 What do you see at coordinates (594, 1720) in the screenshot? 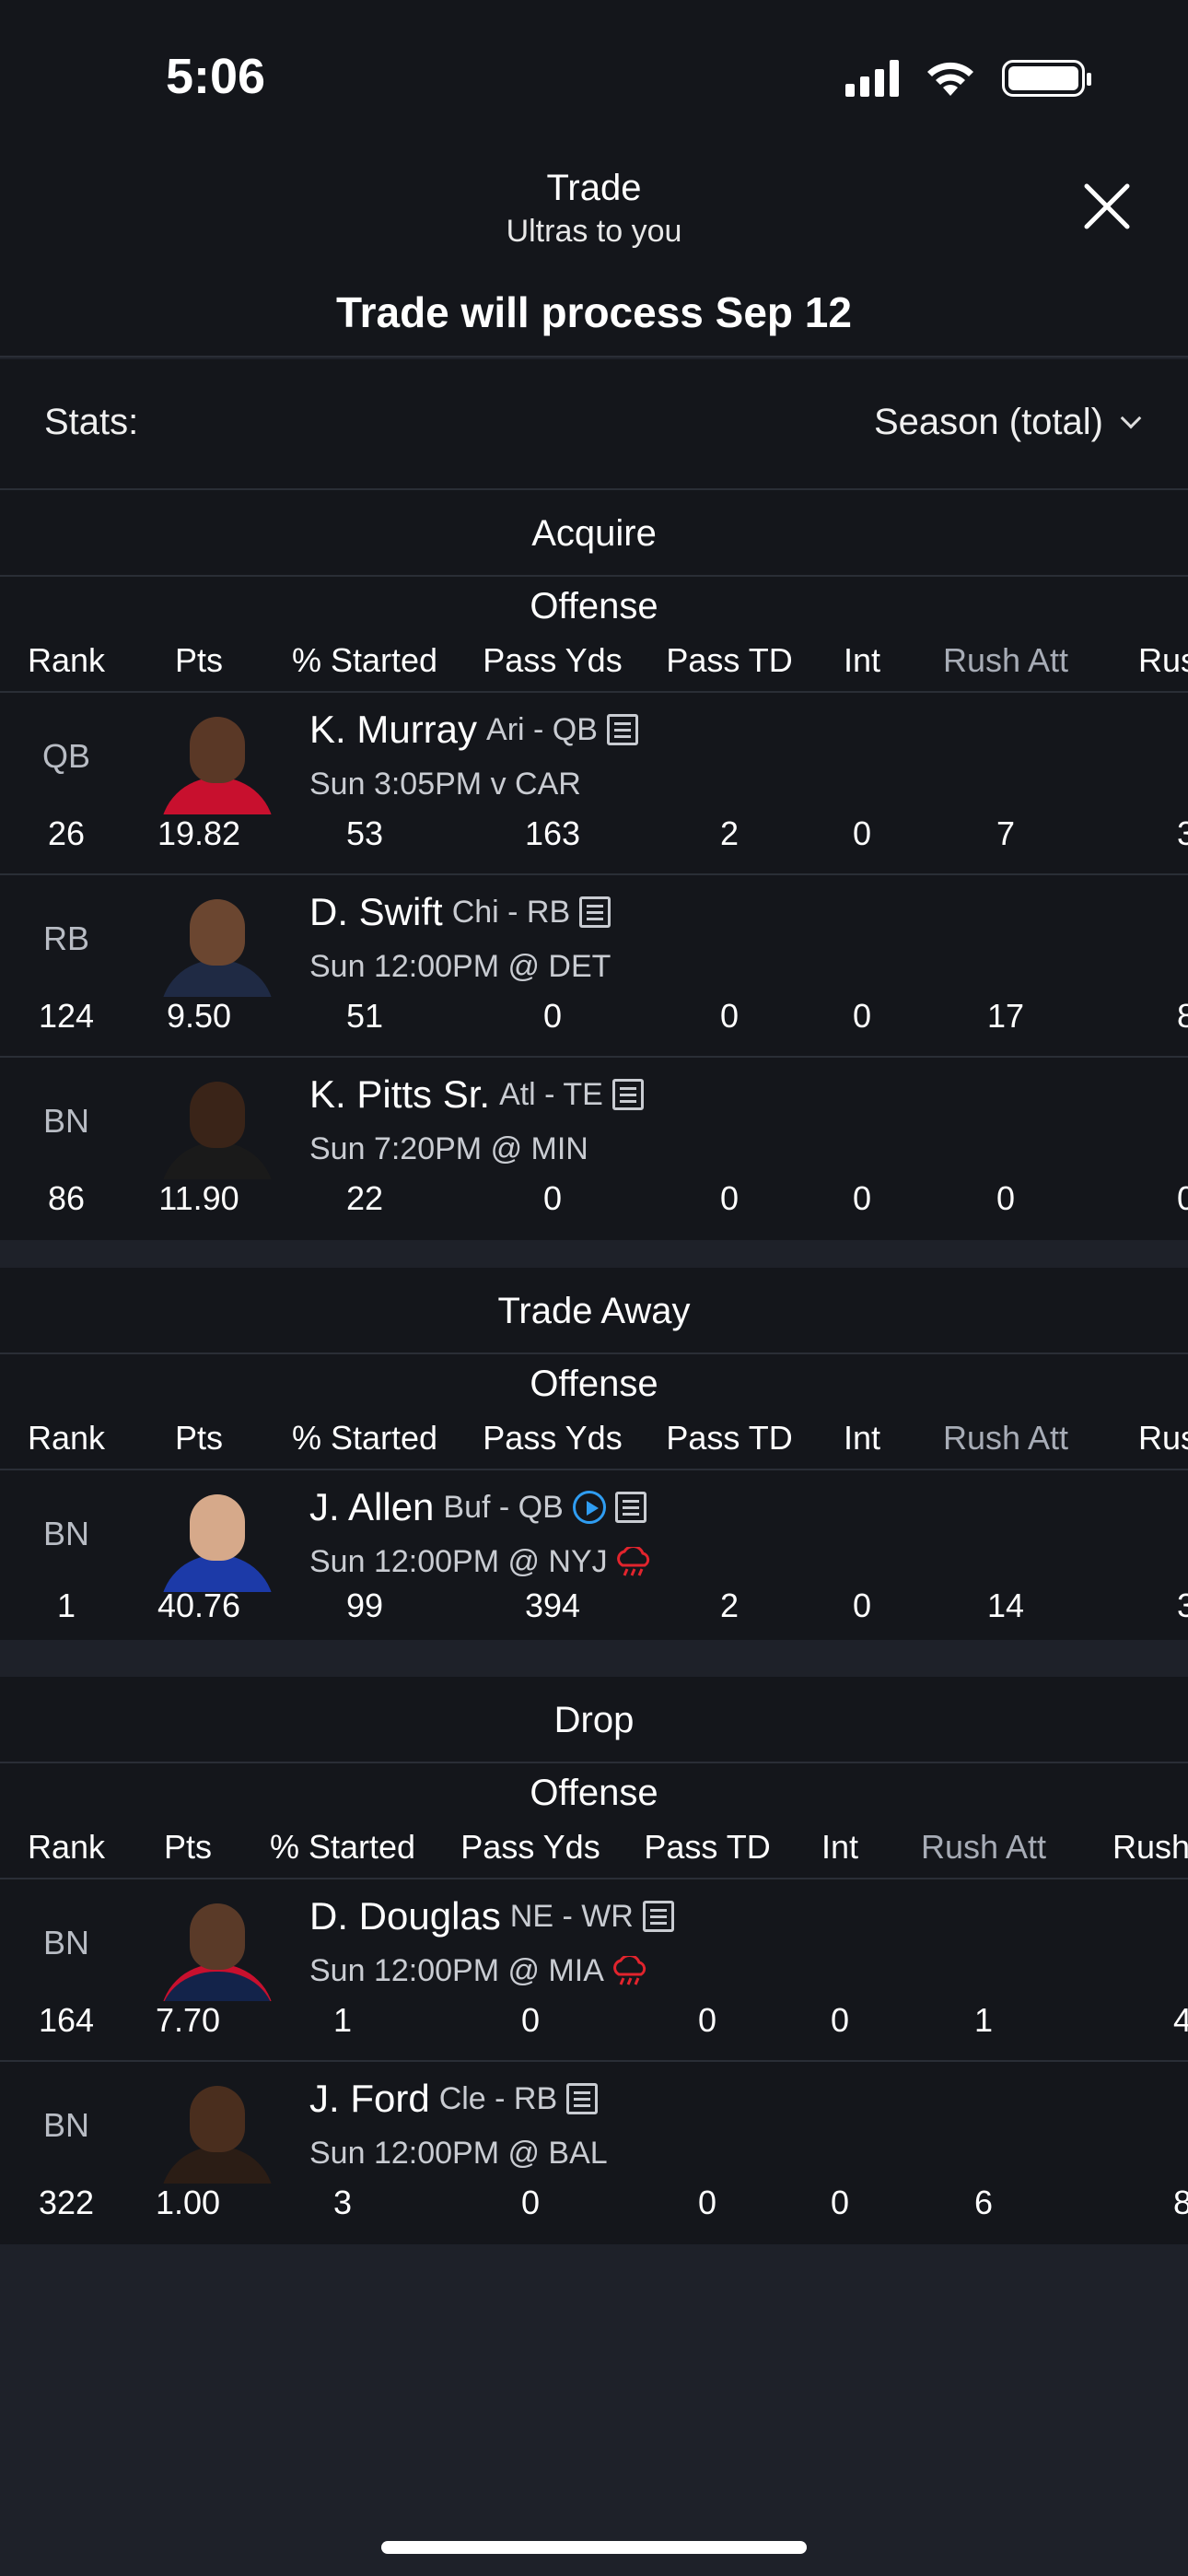
I see `section-title-drop: Drop` at bounding box center [594, 1720].